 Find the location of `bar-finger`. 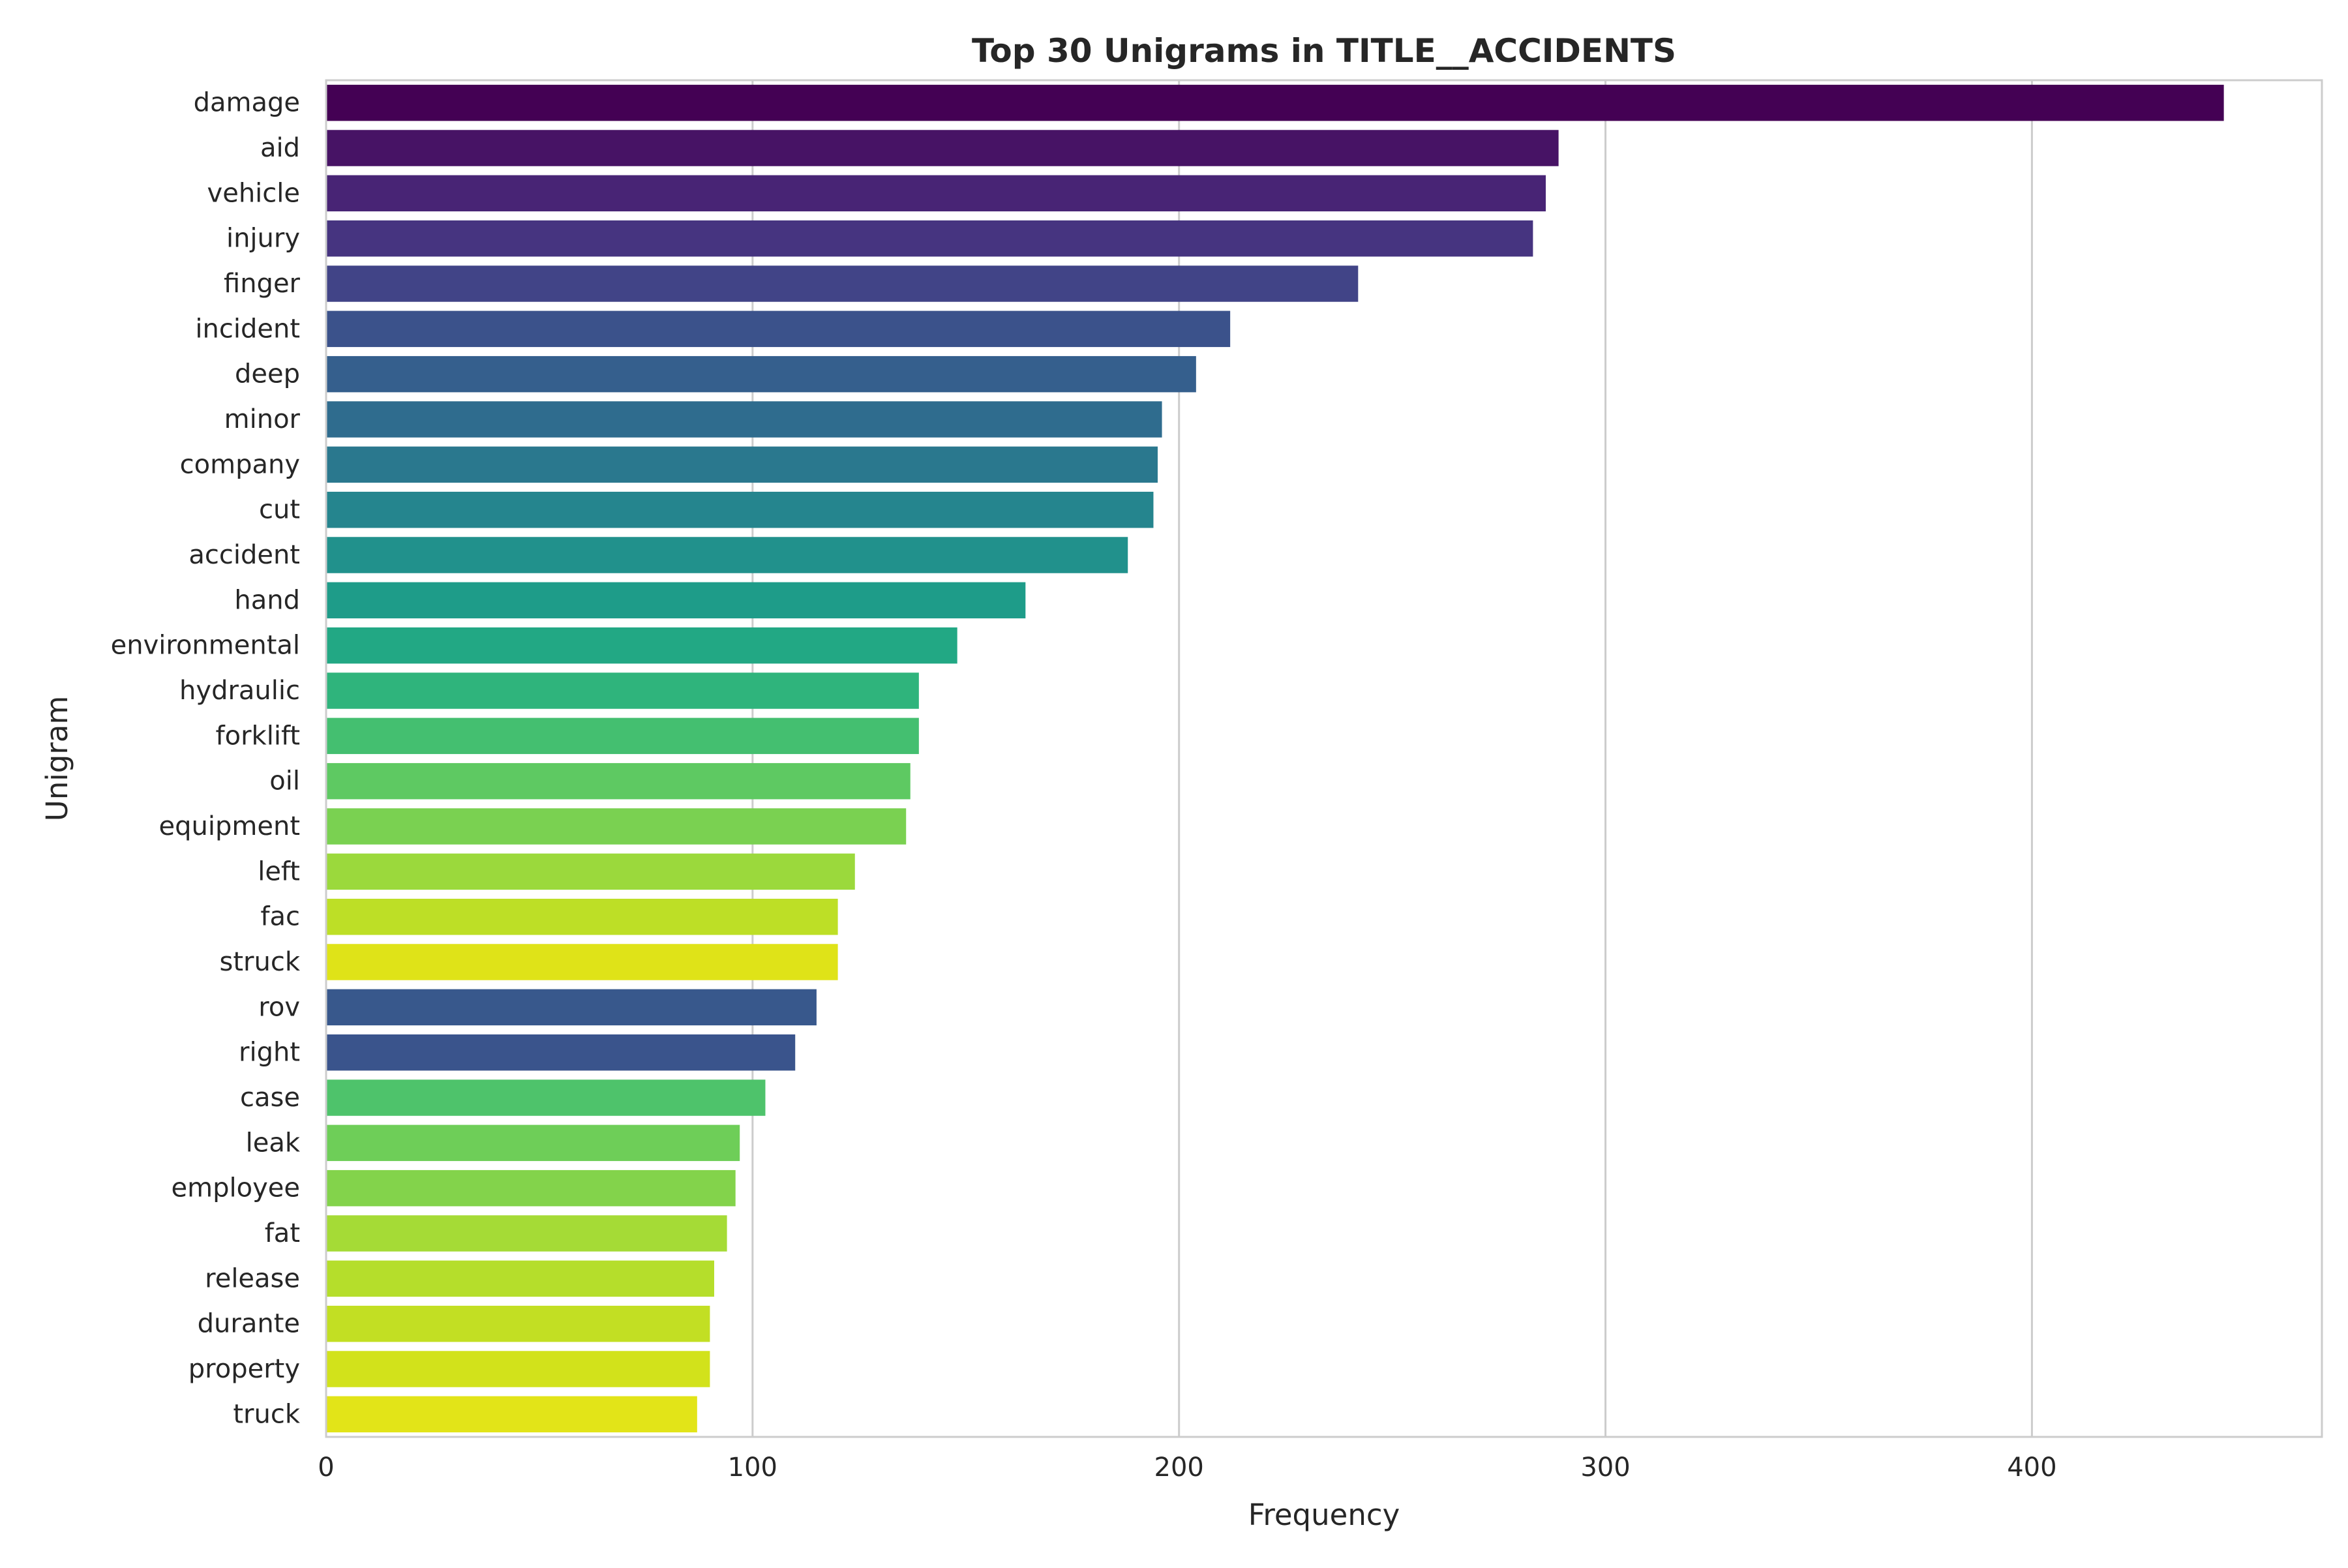

bar-finger is located at coordinates (843, 283).